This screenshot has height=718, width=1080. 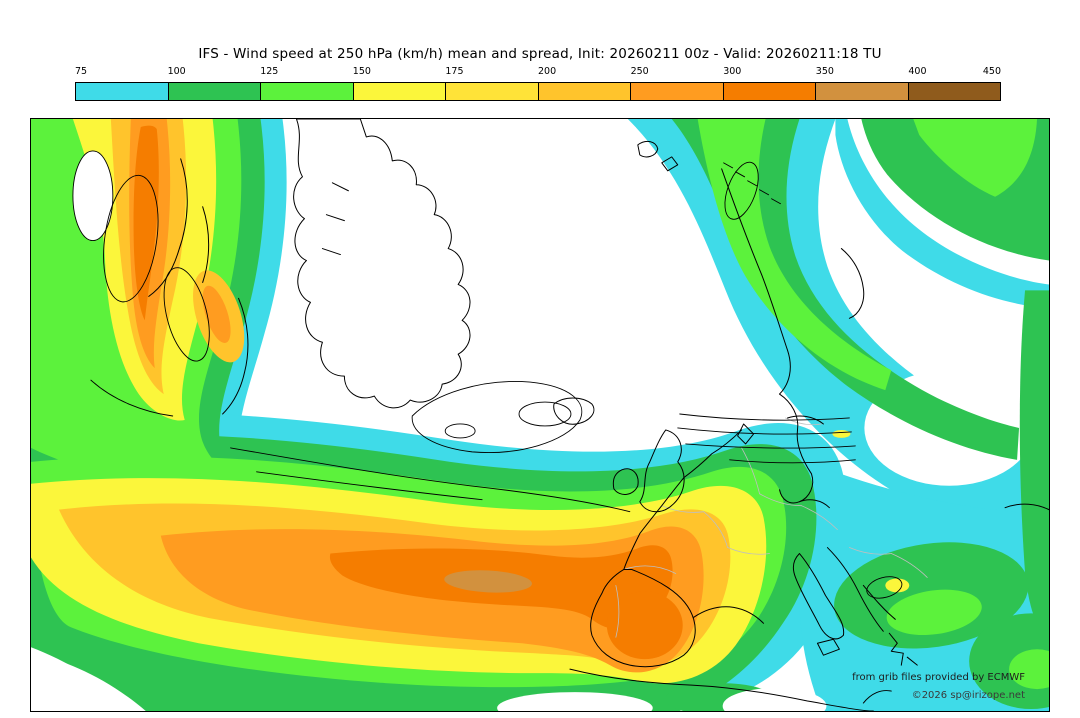 I want to click on country-borders, so click(x=771, y=527).